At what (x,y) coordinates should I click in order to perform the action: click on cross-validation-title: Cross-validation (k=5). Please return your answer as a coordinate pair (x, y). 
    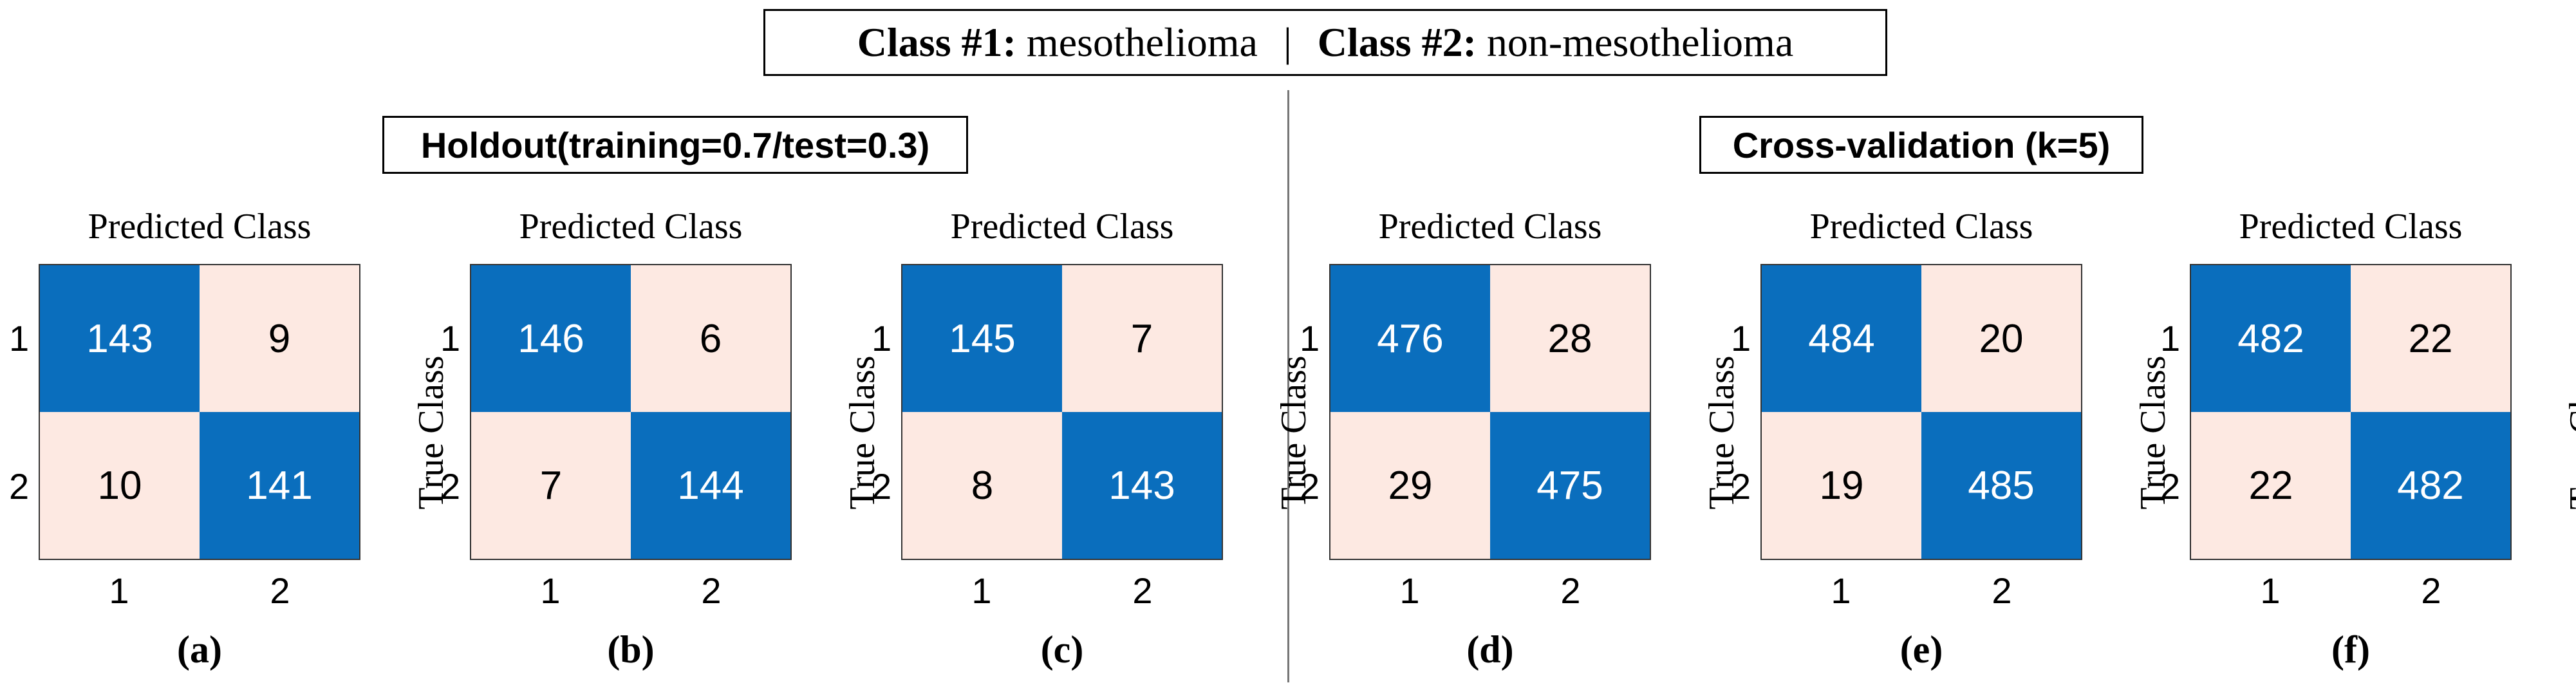
    Looking at the image, I should click on (1921, 145).